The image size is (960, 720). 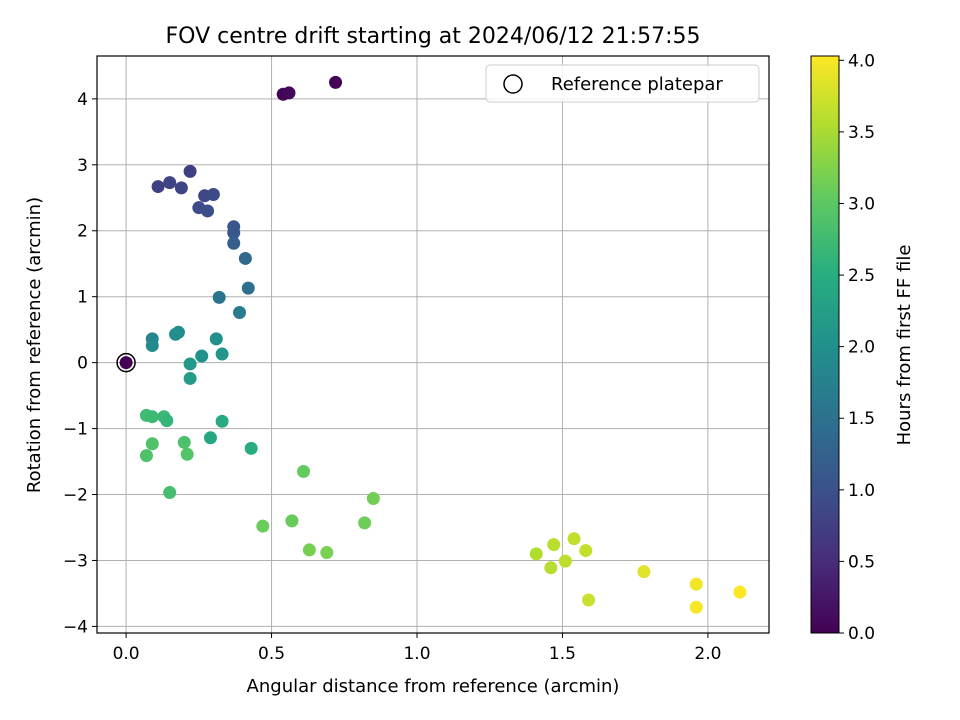 What do you see at coordinates (271, 654) in the screenshot?
I see `x-tick-label: 0.5` at bounding box center [271, 654].